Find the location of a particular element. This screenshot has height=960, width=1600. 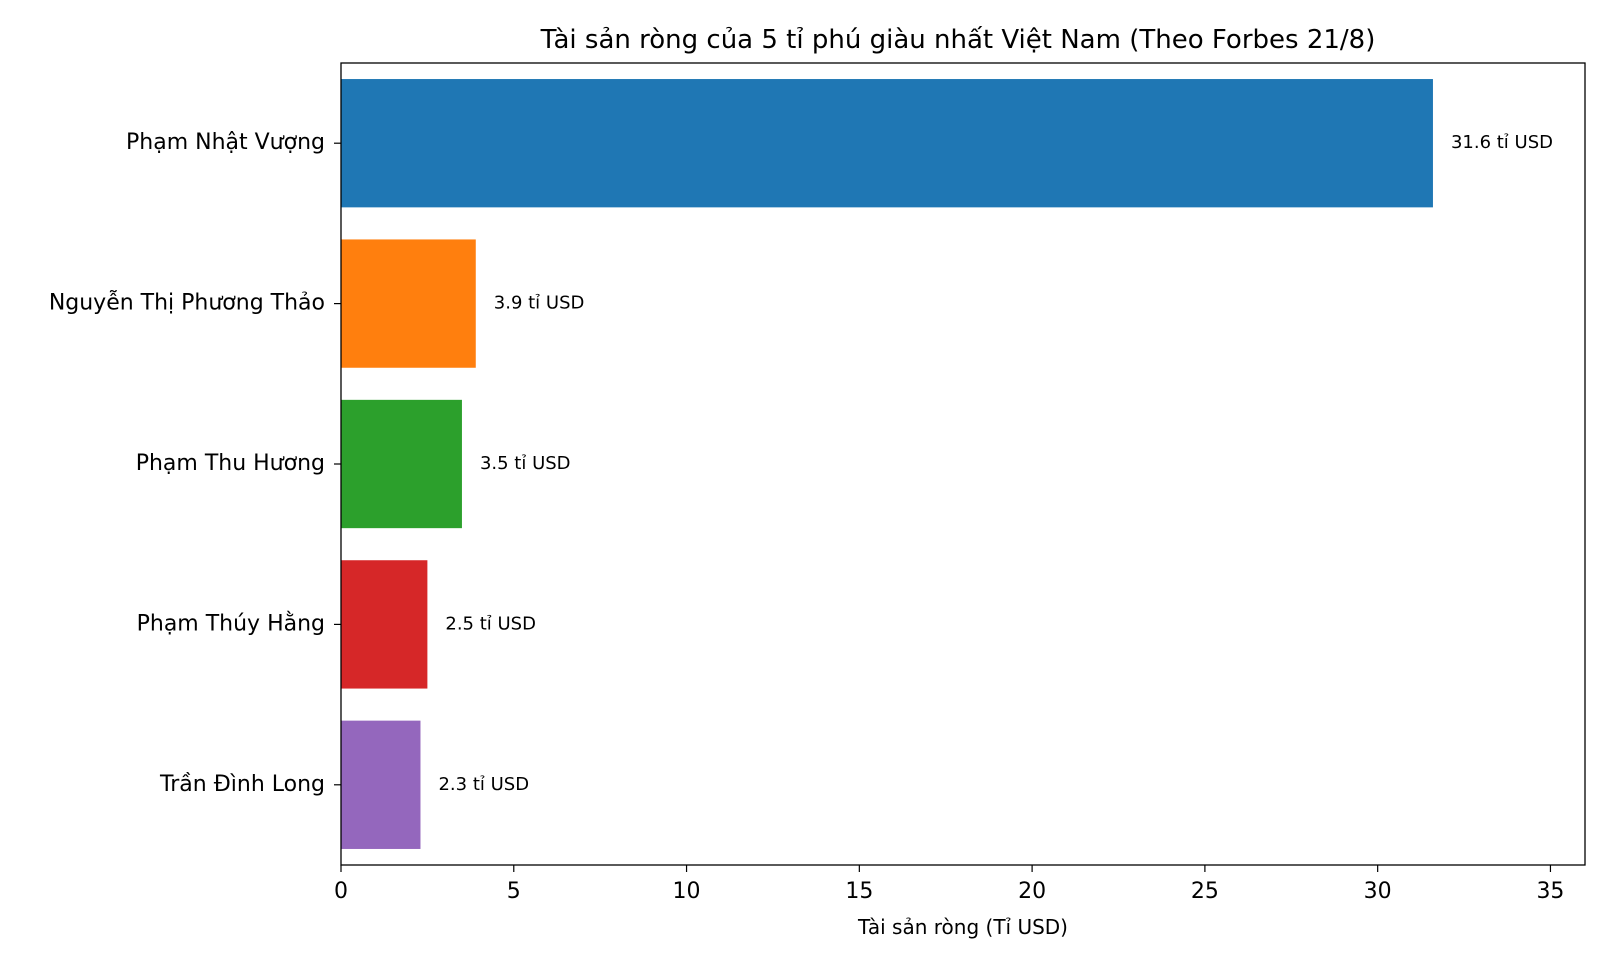

x-tick-label-4: 20 is located at coordinates (1032, 891).